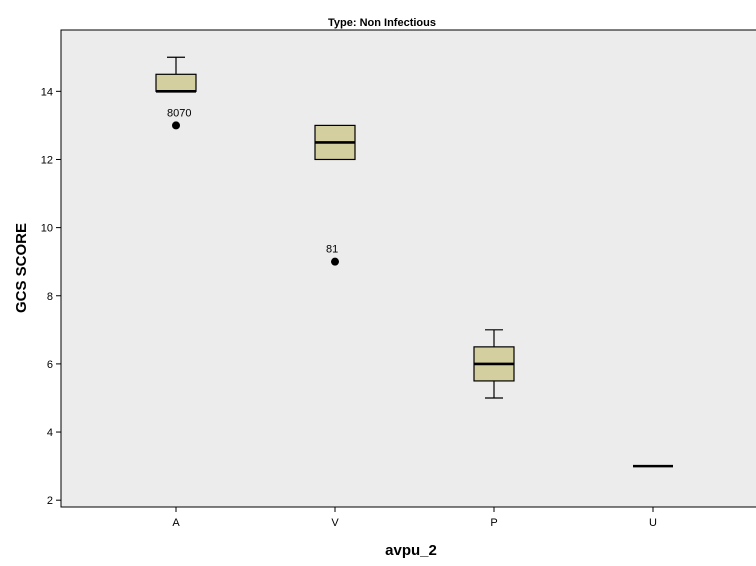  I want to click on box-body, so click(176, 82).